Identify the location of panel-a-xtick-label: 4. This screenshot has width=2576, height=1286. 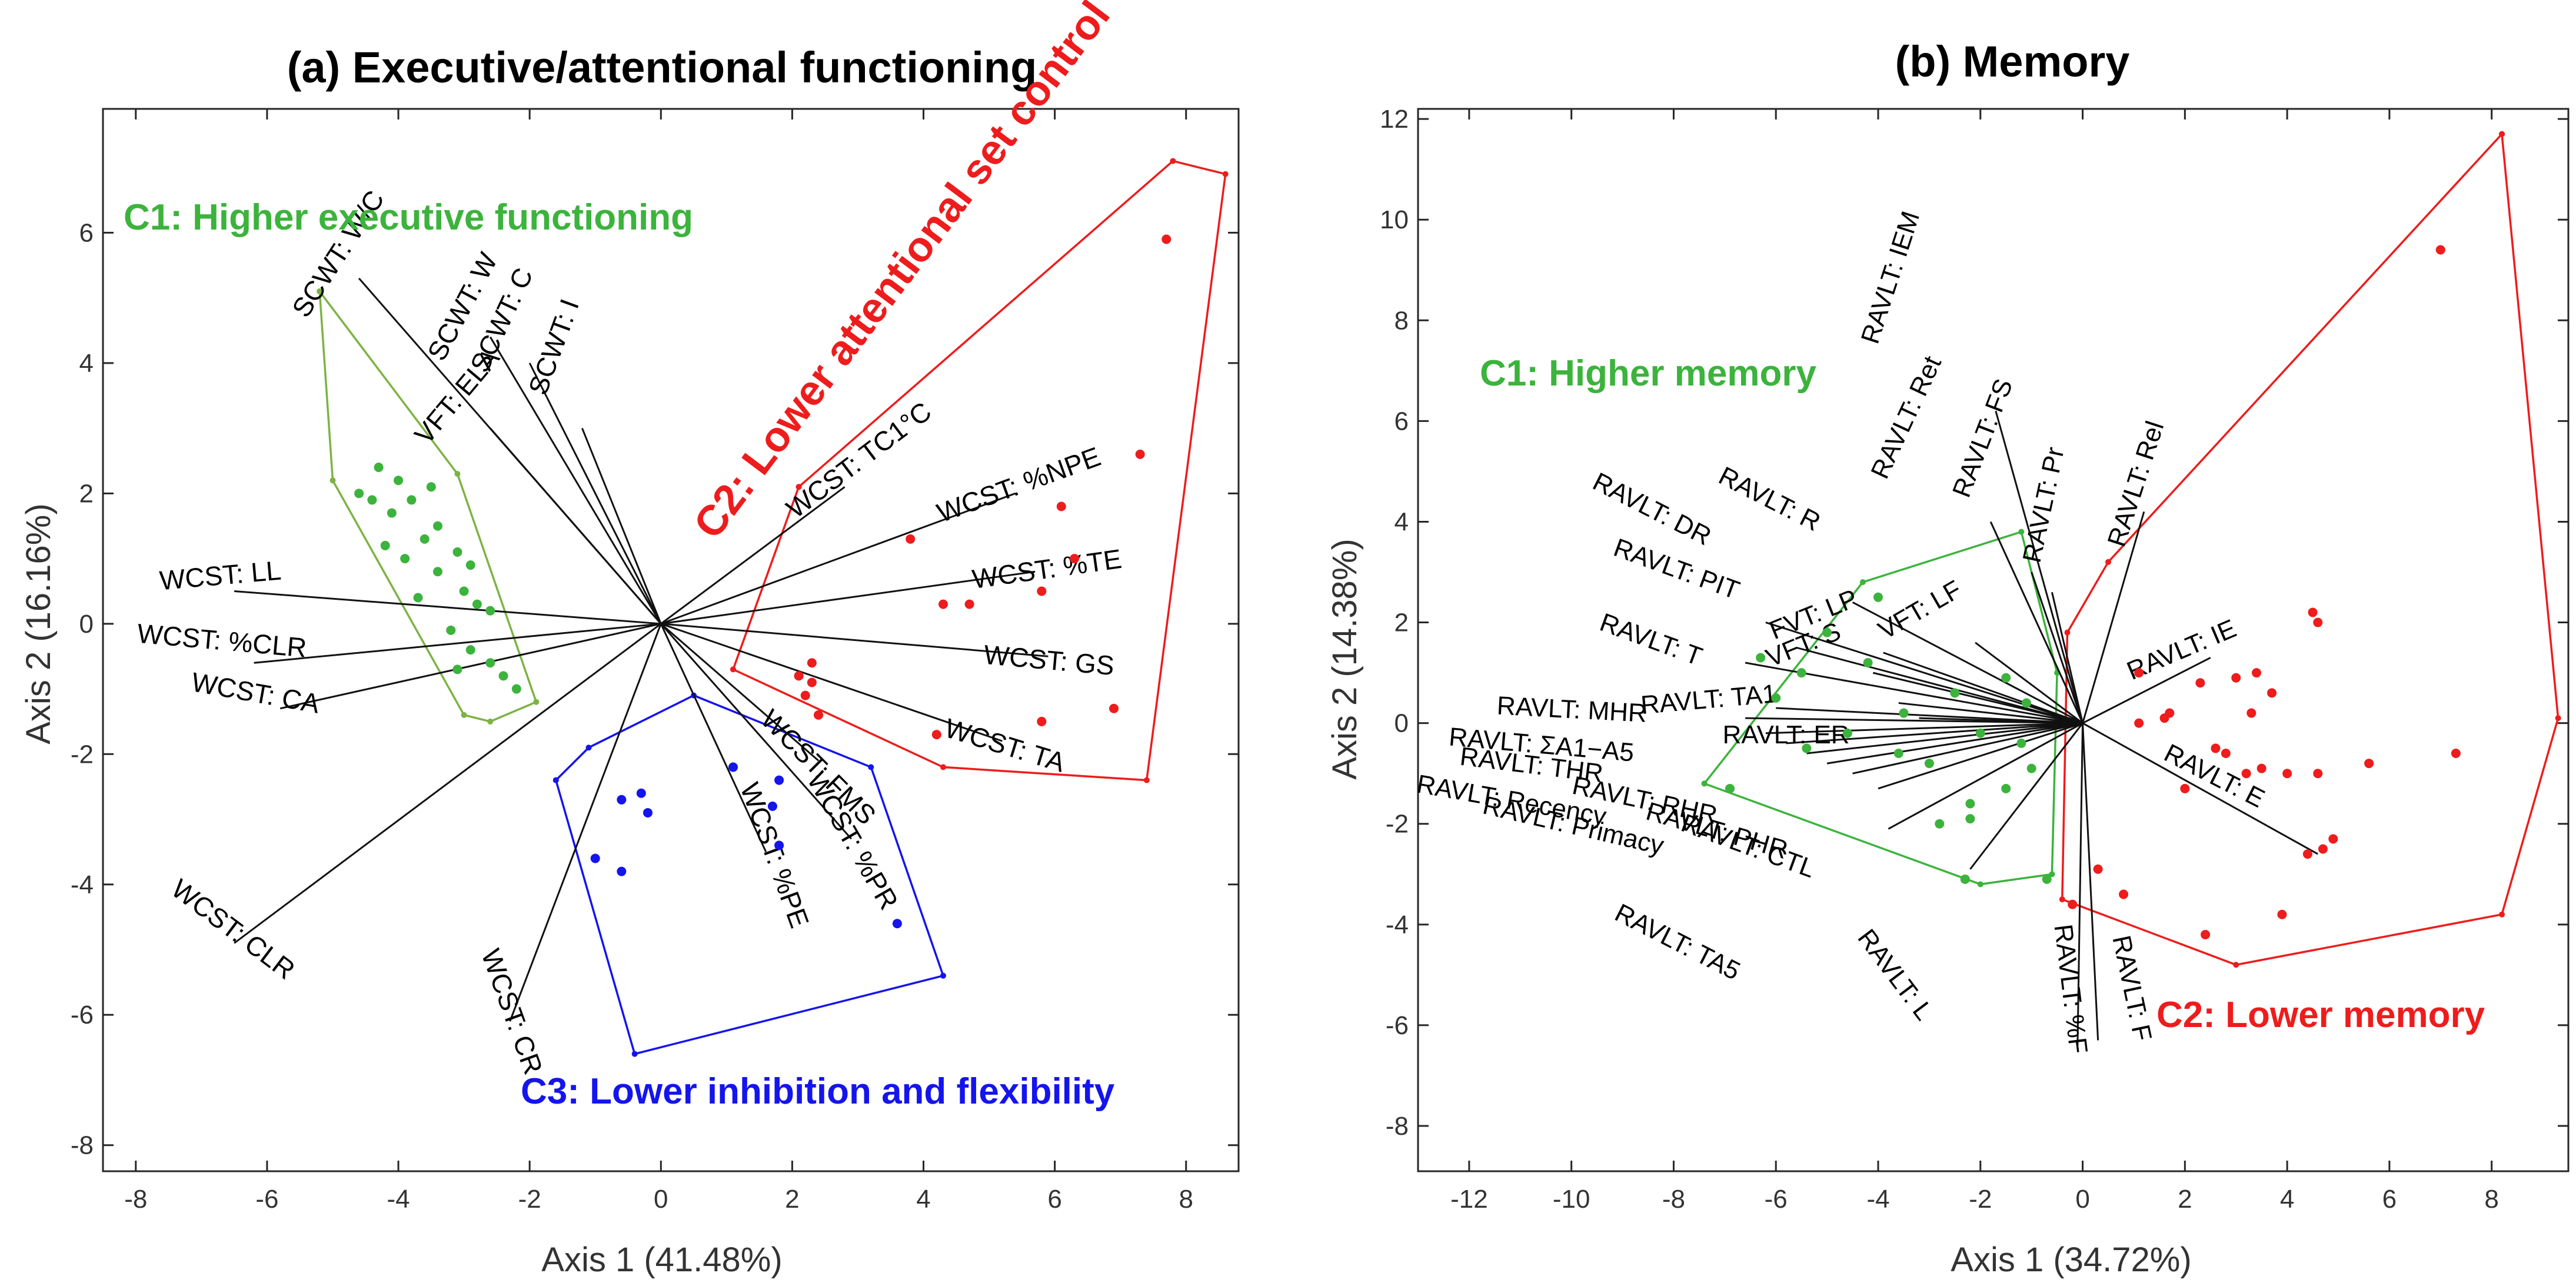
(923, 1199).